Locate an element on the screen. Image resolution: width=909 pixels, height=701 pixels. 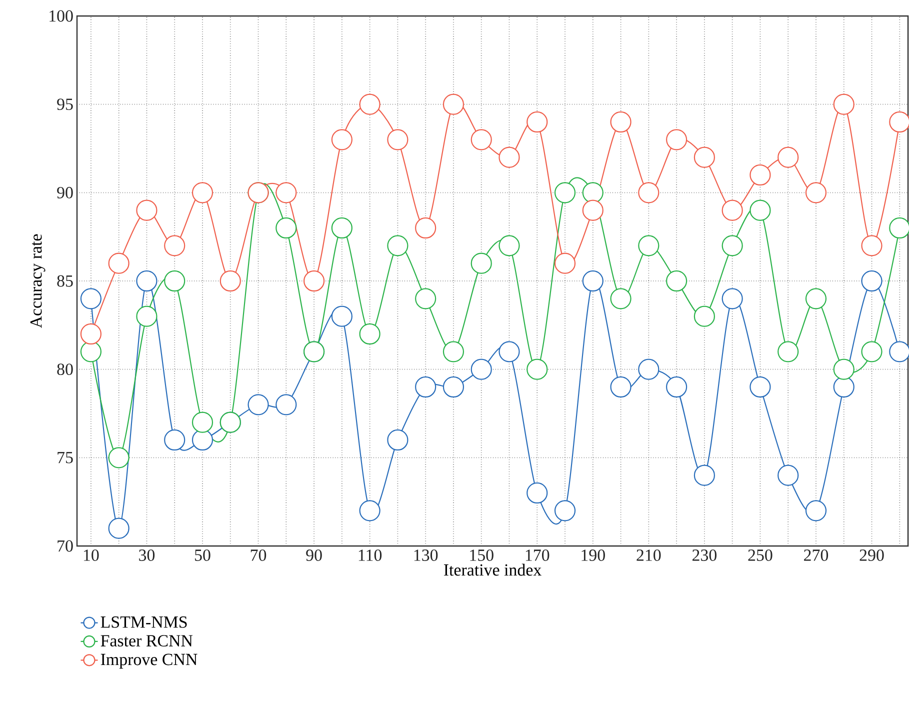
x-tick-label: 250 is located at coordinates (760, 555).